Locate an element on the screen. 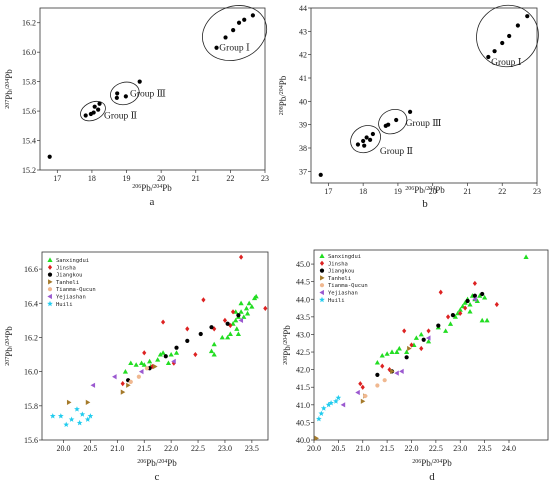 The image size is (553, 487). y-tick-label: 43.5 is located at coordinates (303, 317).